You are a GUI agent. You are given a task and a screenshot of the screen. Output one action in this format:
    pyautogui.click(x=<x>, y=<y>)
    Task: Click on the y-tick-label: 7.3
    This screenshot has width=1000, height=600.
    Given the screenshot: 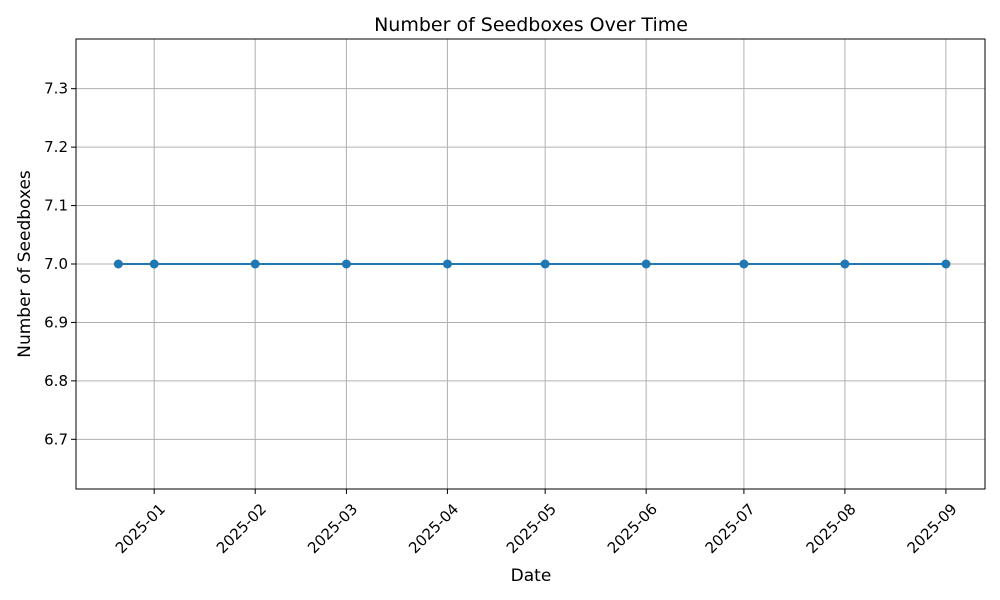 What is the action you would take?
    pyautogui.click(x=56, y=89)
    